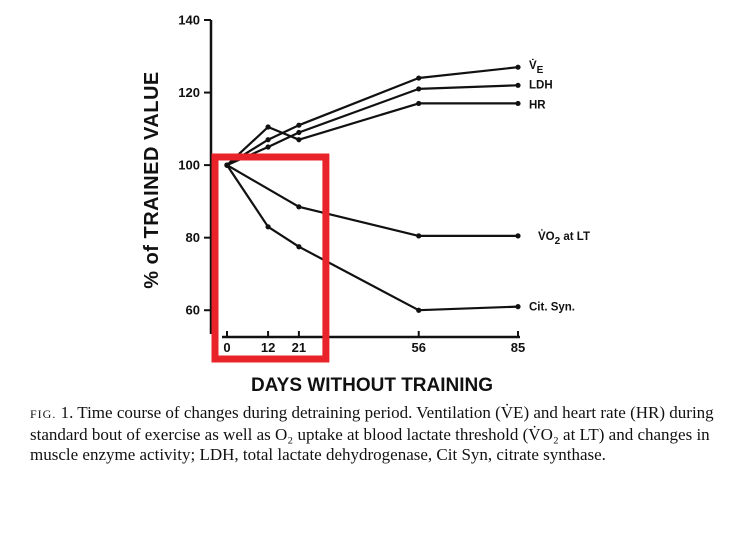 Image resolution: width=741 pixels, height=537 pixels. What do you see at coordinates (152, 180) in the screenshot?
I see `y-axis-label: % of TRAINED VALUE` at bounding box center [152, 180].